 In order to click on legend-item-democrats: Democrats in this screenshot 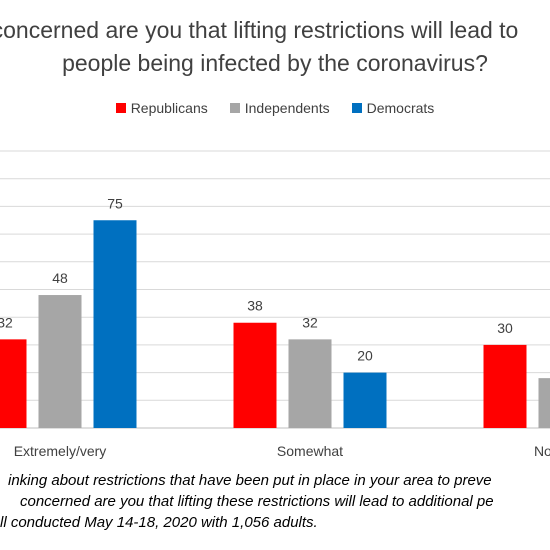, I will do `click(393, 108)`.